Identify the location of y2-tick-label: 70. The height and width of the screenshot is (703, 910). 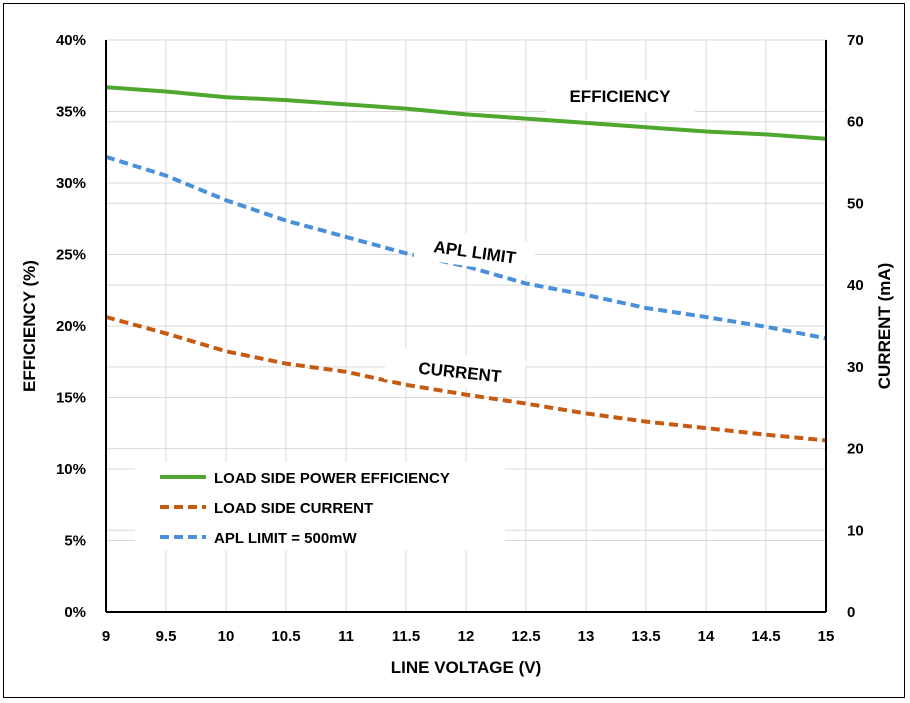
(855, 40).